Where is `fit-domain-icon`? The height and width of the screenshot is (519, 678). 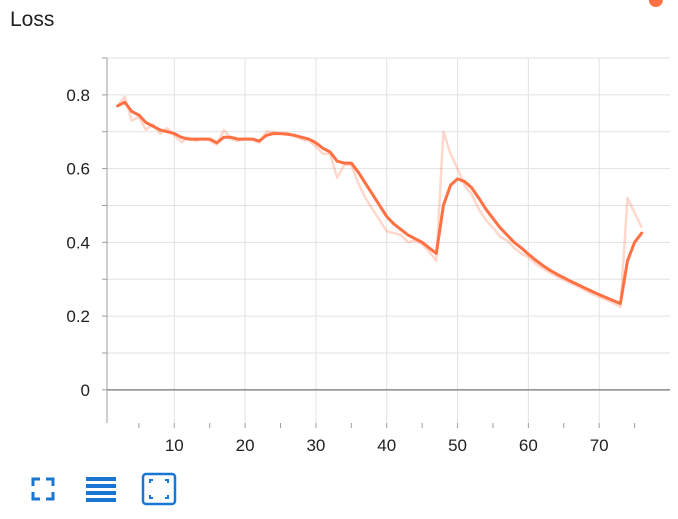
fit-domain-icon is located at coordinates (159, 489).